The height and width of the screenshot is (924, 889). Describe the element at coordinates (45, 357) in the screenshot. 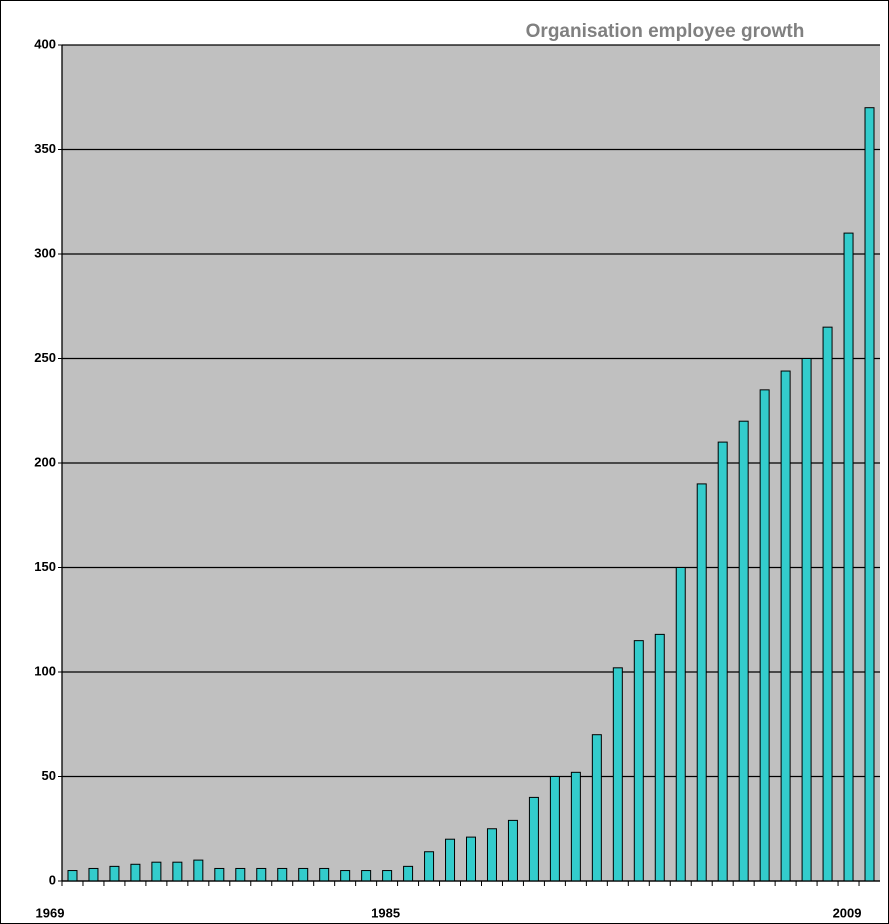

I see `y-tick-label: 250` at that location.